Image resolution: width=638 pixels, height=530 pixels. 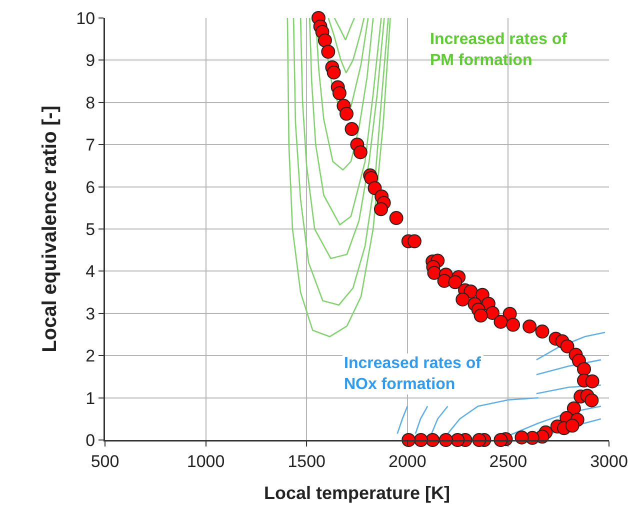 I want to click on x-tick-label: 1500, so click(x=307, y=461).